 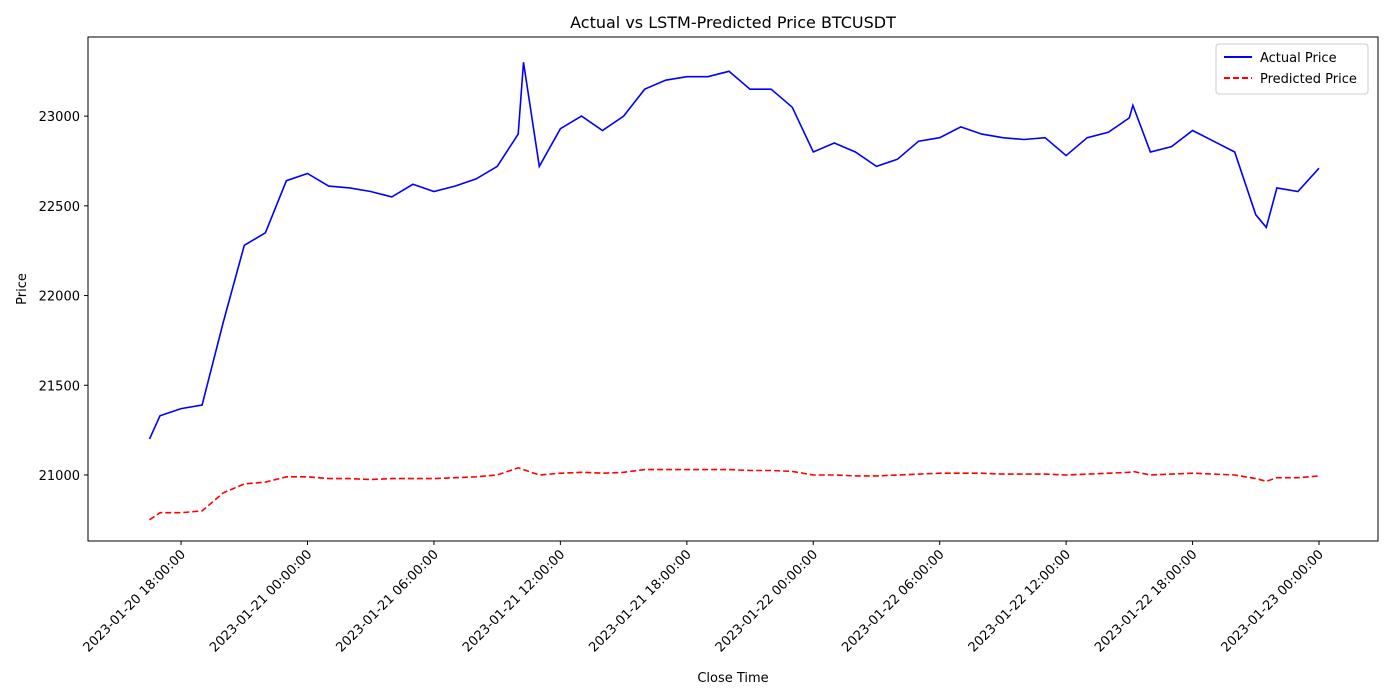 I want to click on series-line, so click(x=734, y=493).